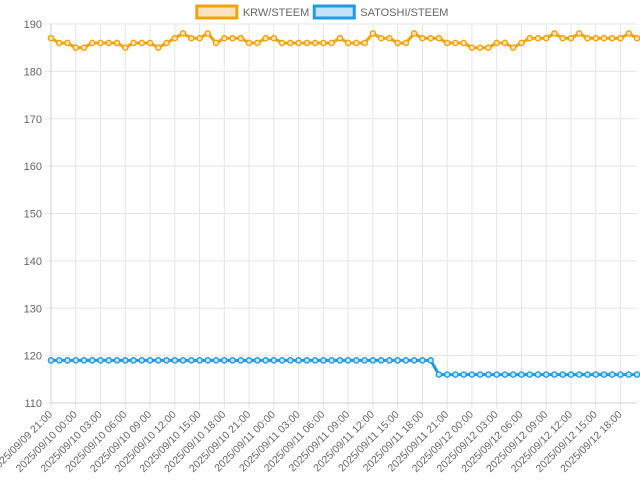 The height and width of the screenshot is (485, 640). I want to click on legend-item-satoshi-steem: SATOSHI/STEEM, so click(380, 12).